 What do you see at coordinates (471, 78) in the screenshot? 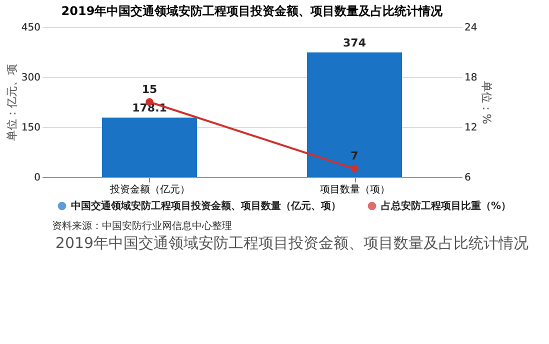
I see `y2-tick-label: 18` at bounding box center [471, 78].